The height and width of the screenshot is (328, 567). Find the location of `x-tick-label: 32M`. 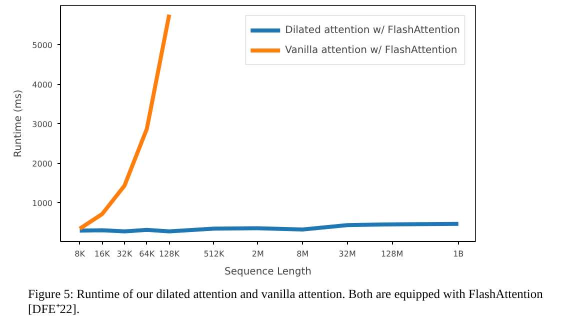

x-tick-label: 32M is located at coordinates (347, 254).